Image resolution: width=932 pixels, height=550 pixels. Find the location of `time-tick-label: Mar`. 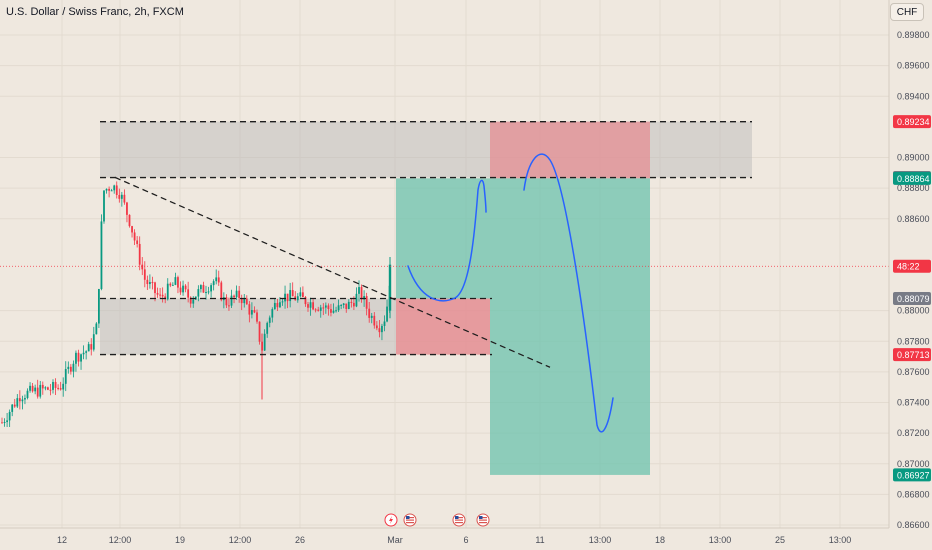

time-tick-label: Mar is located at coordinates (395, 540).